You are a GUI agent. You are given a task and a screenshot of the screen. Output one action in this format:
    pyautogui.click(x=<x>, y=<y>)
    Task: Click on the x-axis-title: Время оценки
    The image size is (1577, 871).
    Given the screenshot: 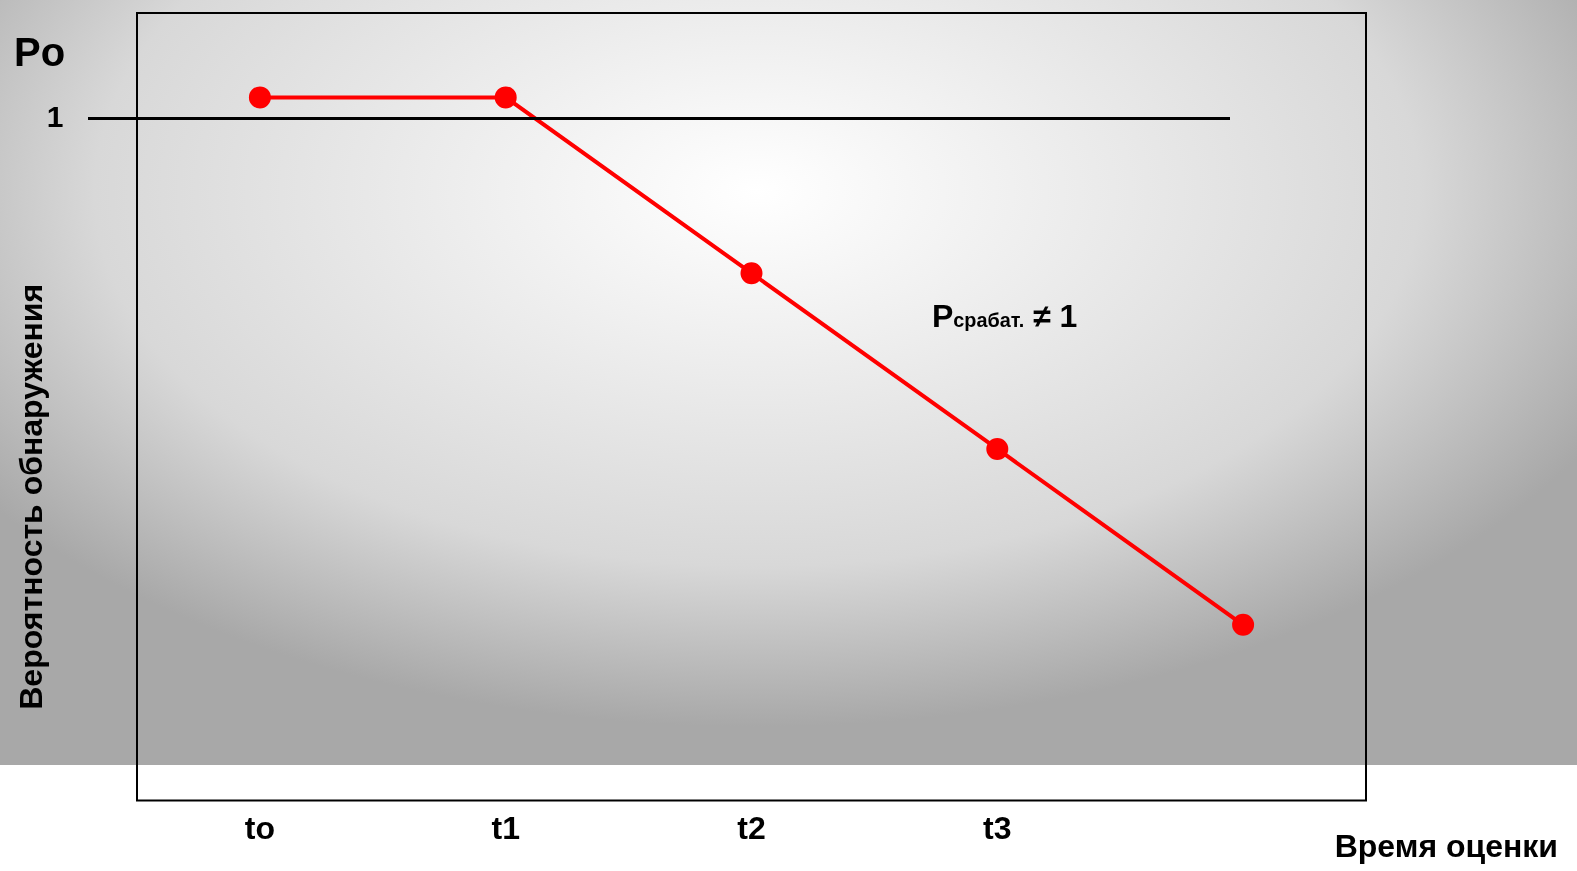 What is the action you would take?
    pyautogui.click(x=1446, y=846)
    